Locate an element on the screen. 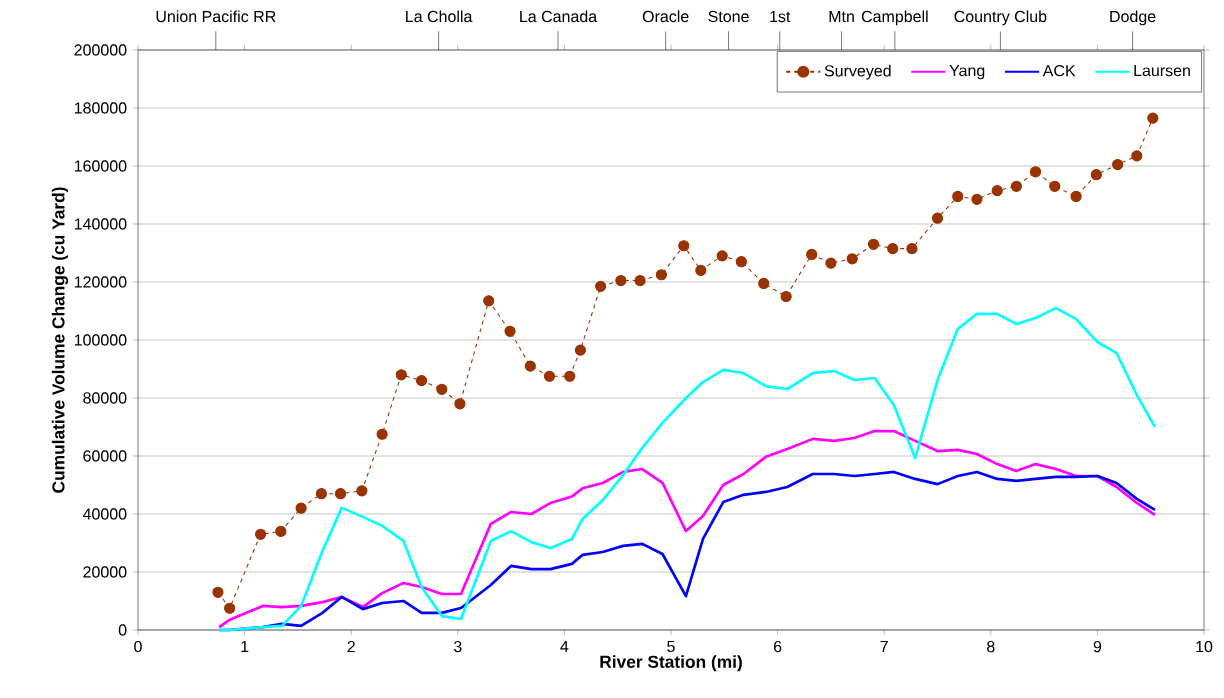 The height and width of the screenshot is (698, 1224). y-axis-title: Cumulative Volume Change (cu Yard) is located at coordinates (60, 340).